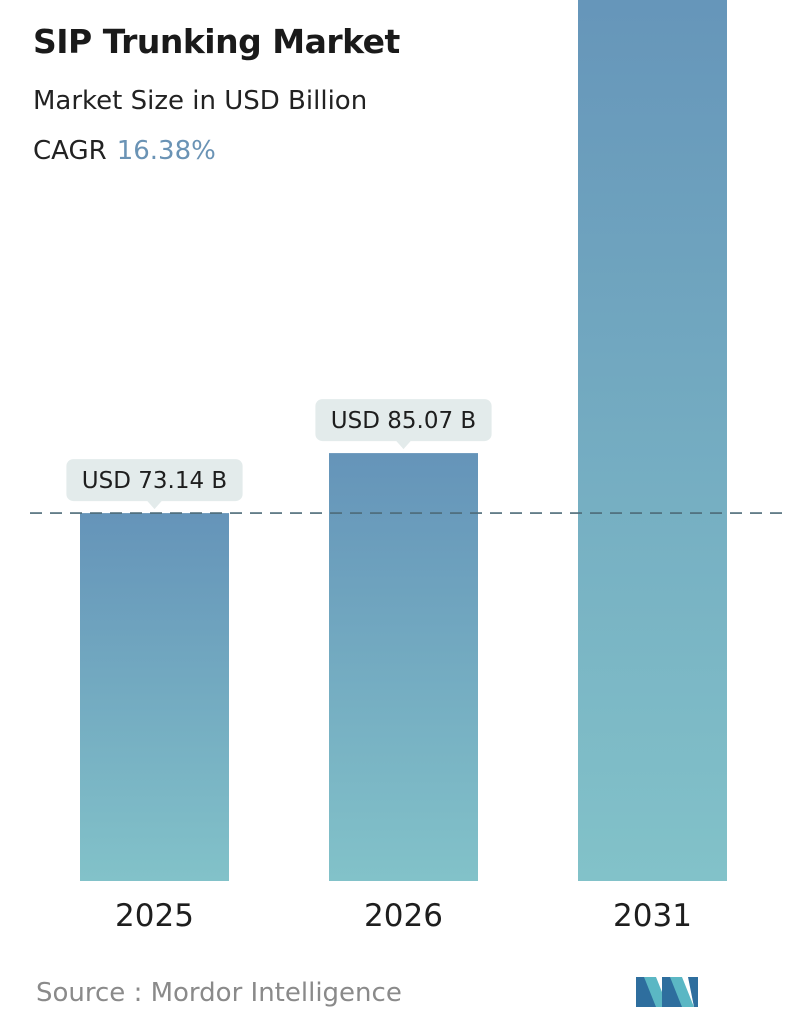  What do you see at coordinates (403, 667) in the screenshot?
I see `bar-2026` at bounding box center [403, 667].